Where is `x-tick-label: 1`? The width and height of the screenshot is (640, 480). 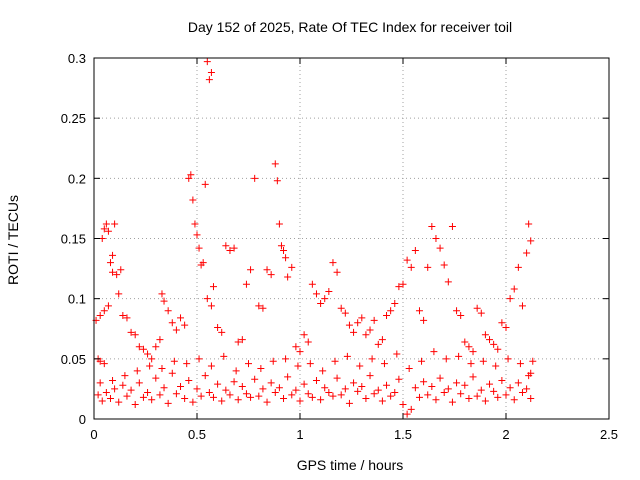 x-tick-label: 1 is located at coordinates (299, 434).